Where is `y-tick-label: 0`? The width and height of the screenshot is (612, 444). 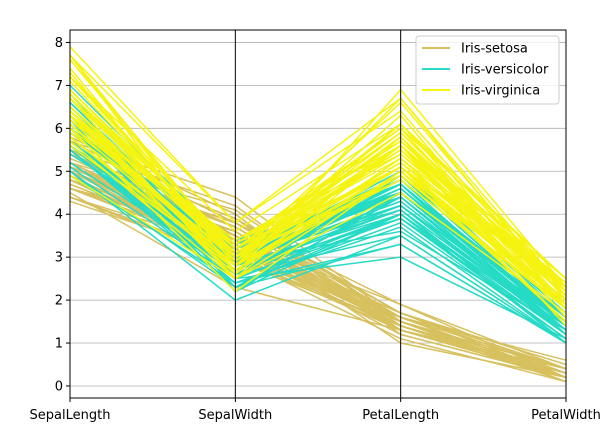
y-tick-label: 0 is located at coordinates (59, 386).